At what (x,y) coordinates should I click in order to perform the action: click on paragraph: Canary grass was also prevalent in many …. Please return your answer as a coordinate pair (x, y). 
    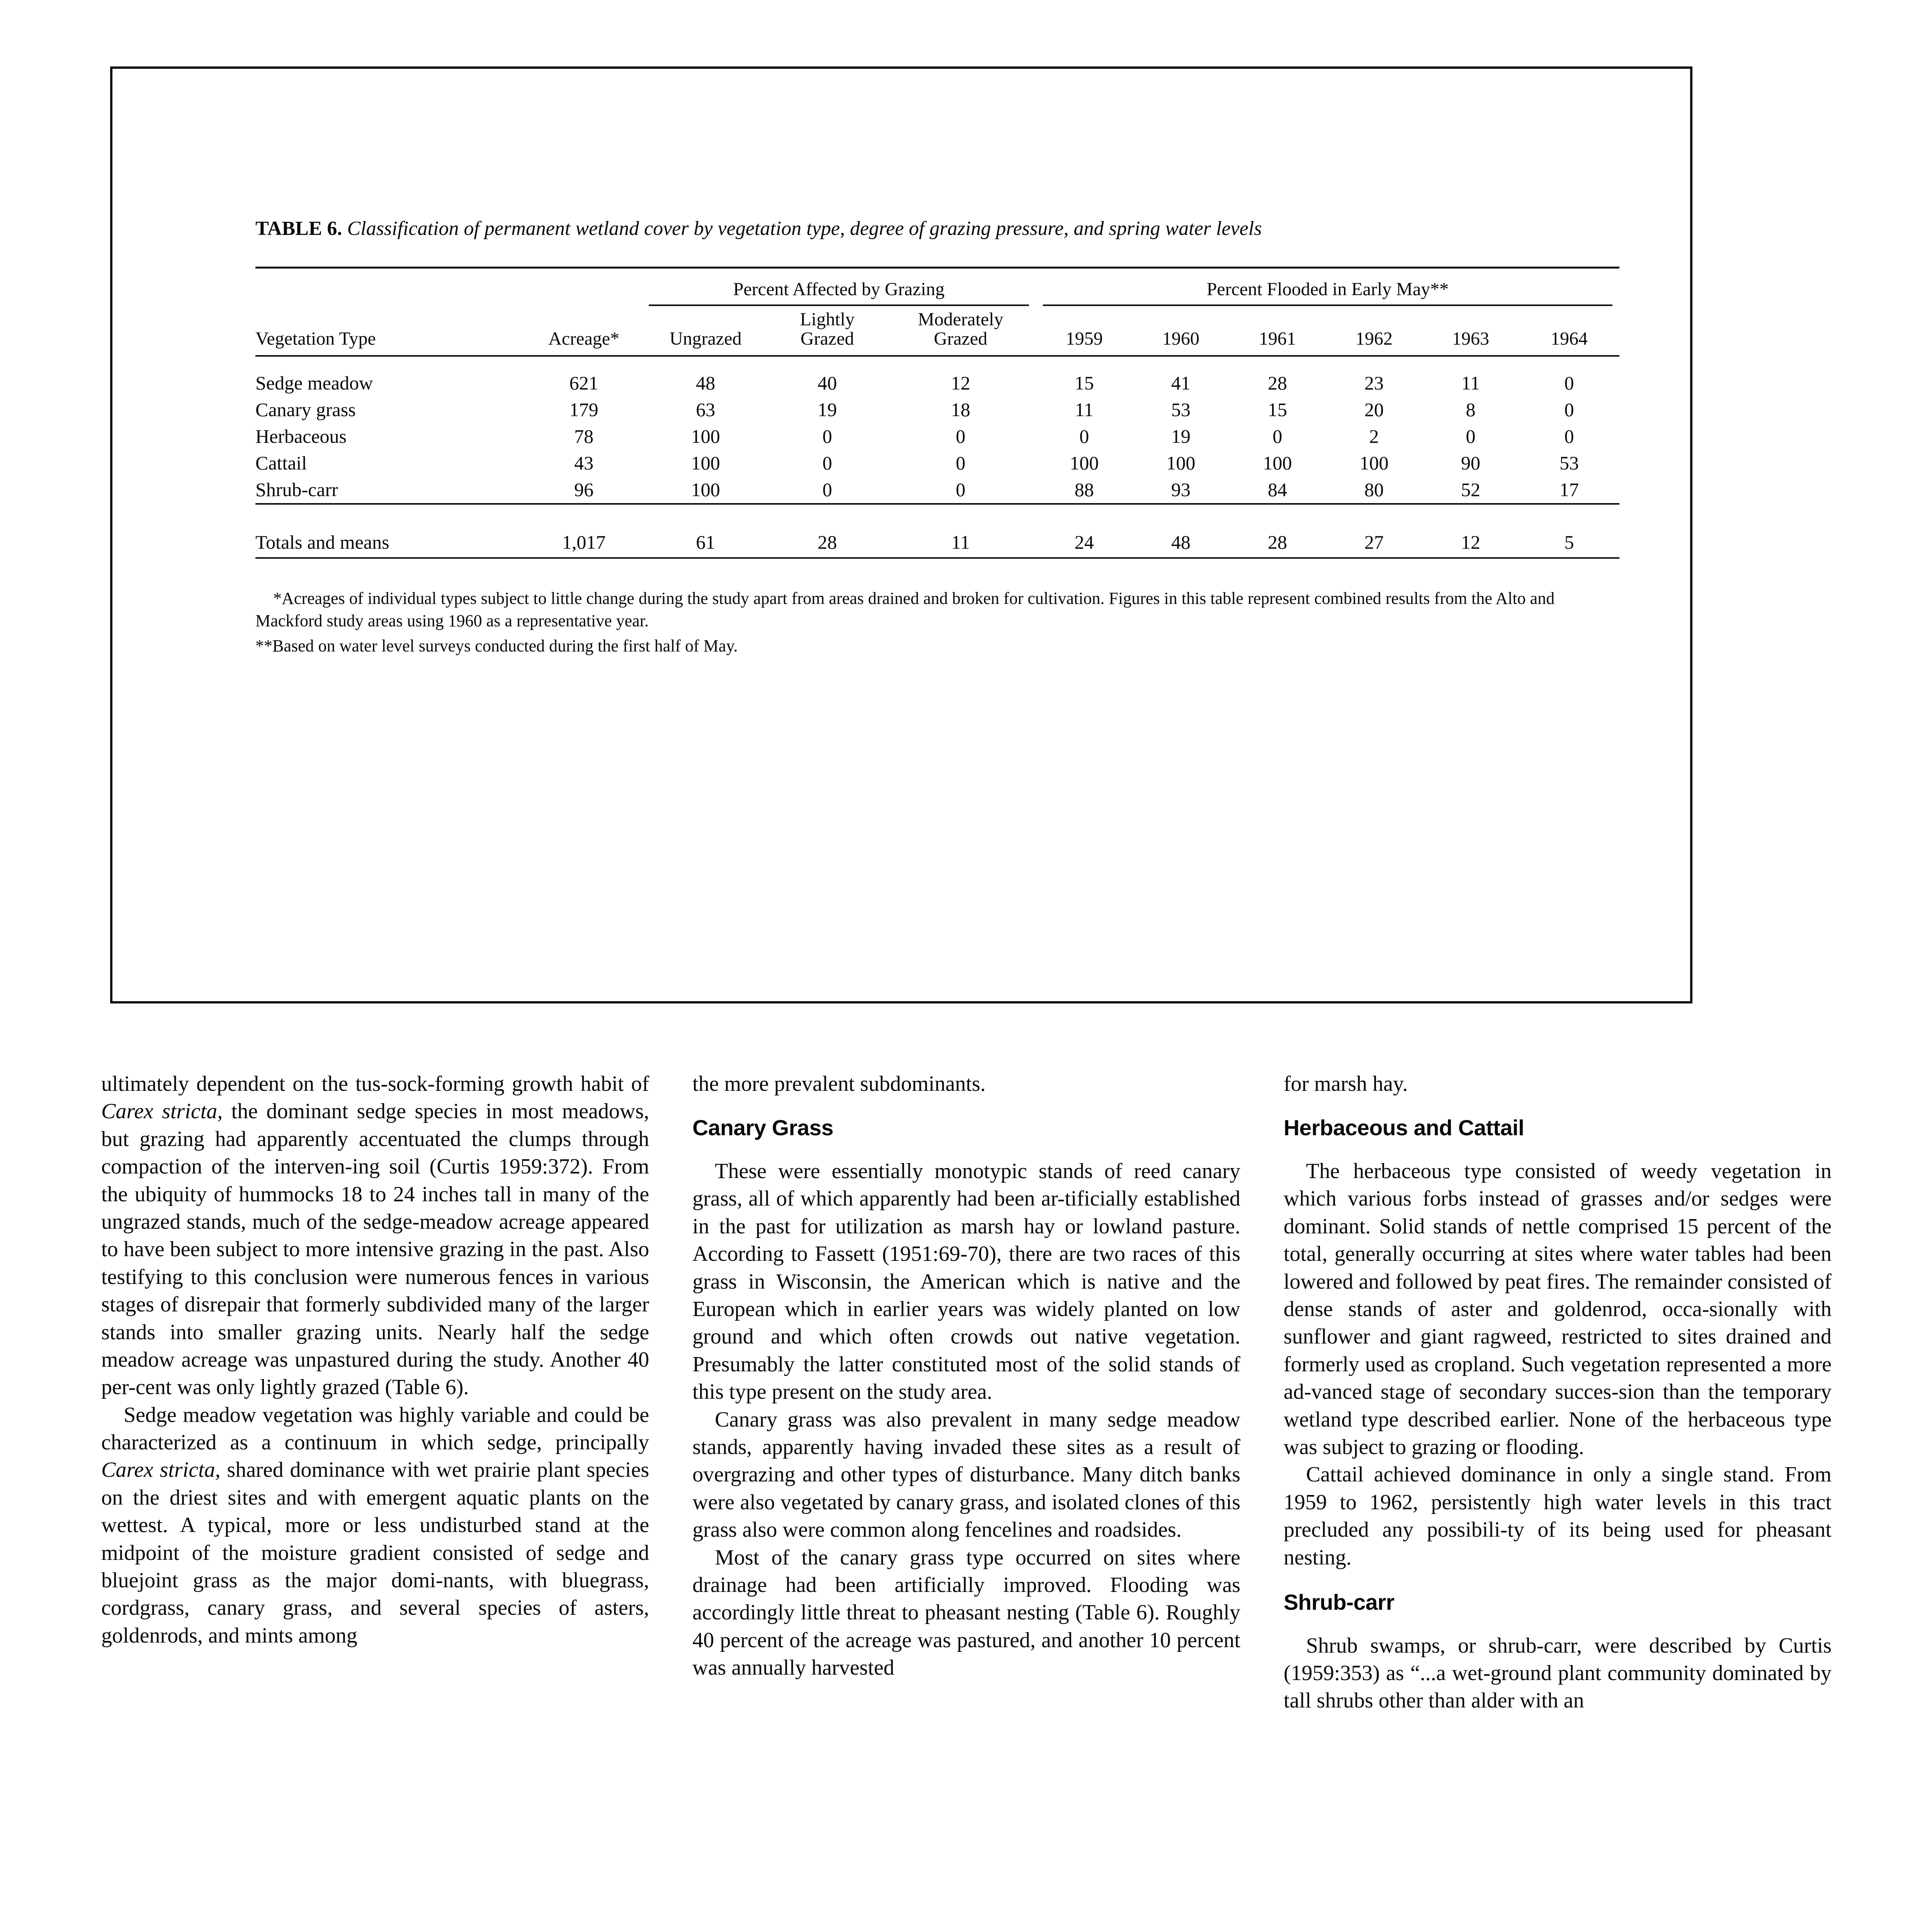
    Looking at the image, I should click on (966, 1475).